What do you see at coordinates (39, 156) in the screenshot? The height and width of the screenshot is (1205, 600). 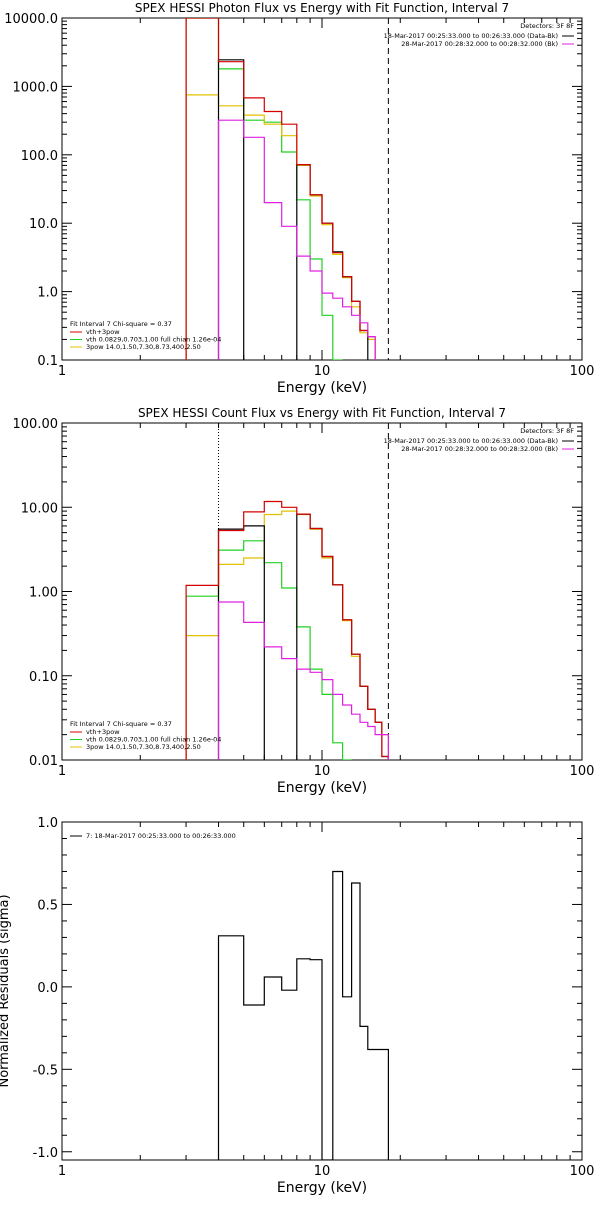 I see `y-tick-label: 100.0` at bounding box center [39, 156].